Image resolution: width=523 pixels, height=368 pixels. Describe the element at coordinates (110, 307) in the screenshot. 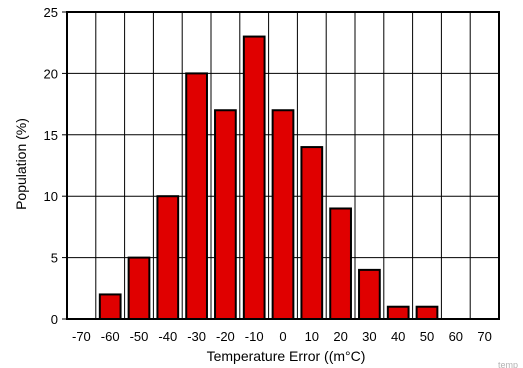

I see `bar--60` at that location.